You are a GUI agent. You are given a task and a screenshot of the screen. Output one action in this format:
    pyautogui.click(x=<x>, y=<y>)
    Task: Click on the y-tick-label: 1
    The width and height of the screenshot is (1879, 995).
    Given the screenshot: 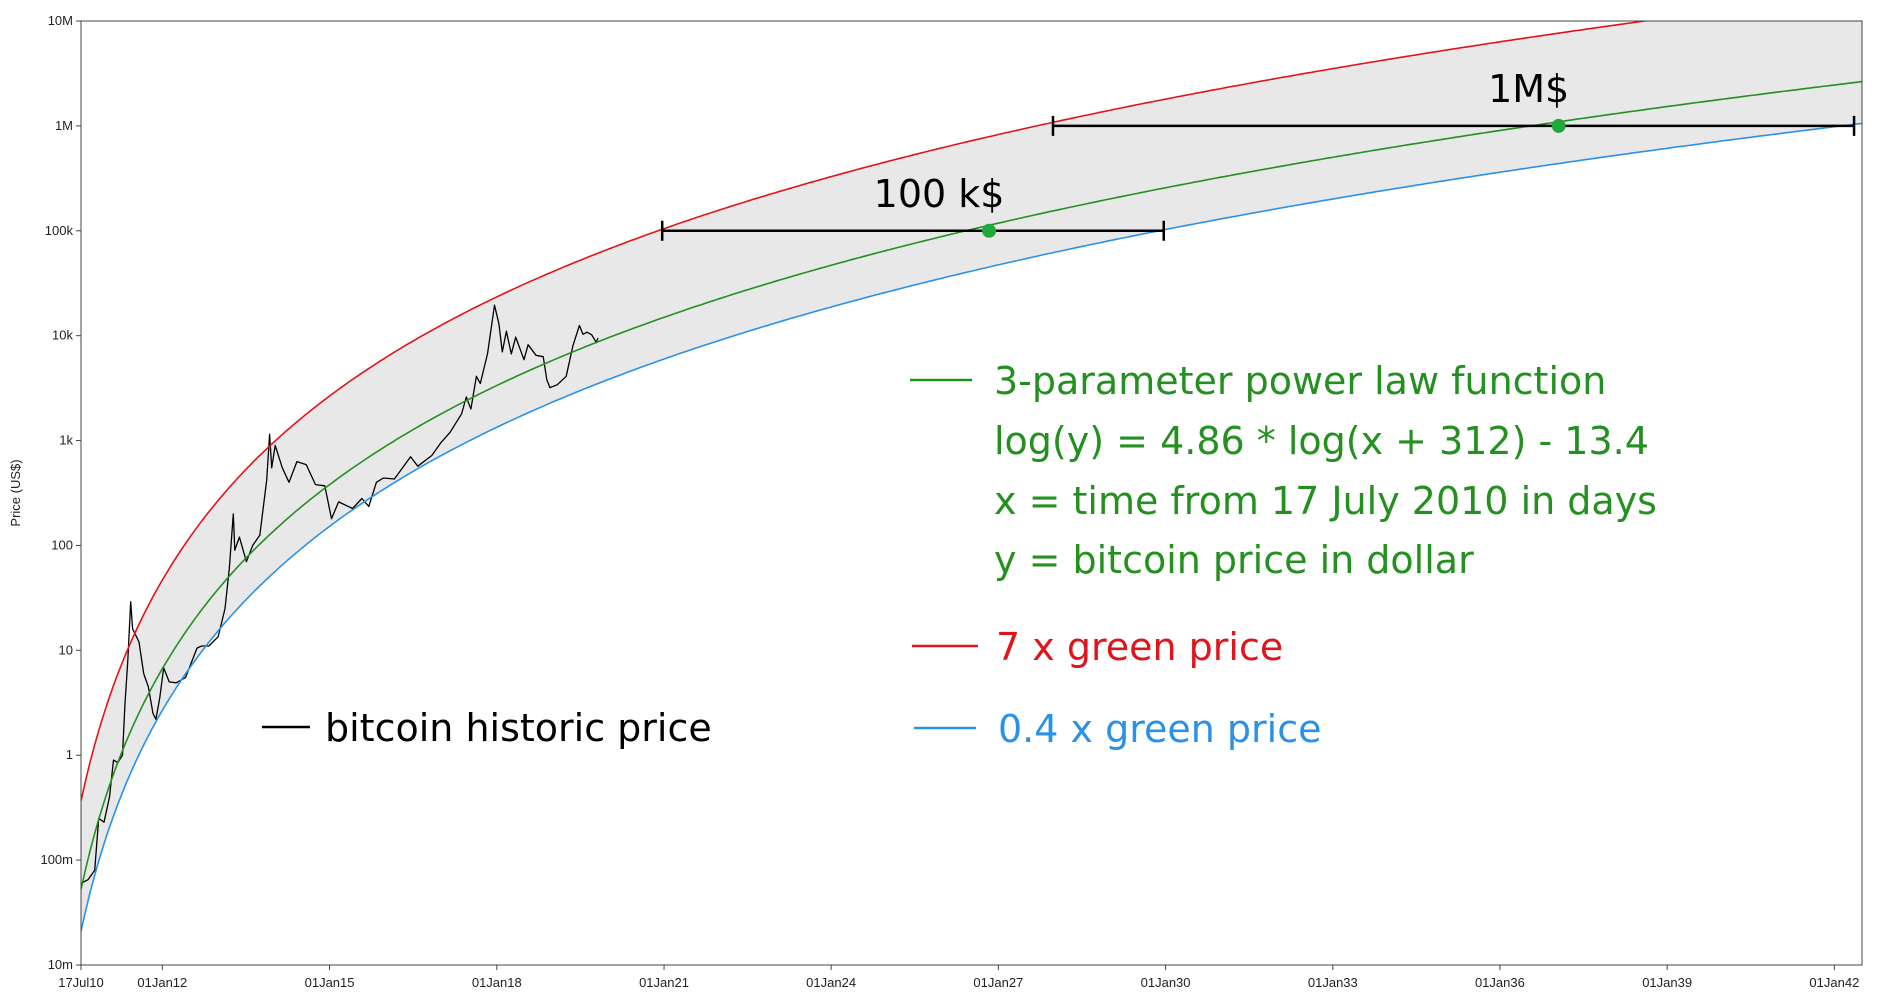 What is the action you would take?
    pyautogui.click(x=69, y=754)
    